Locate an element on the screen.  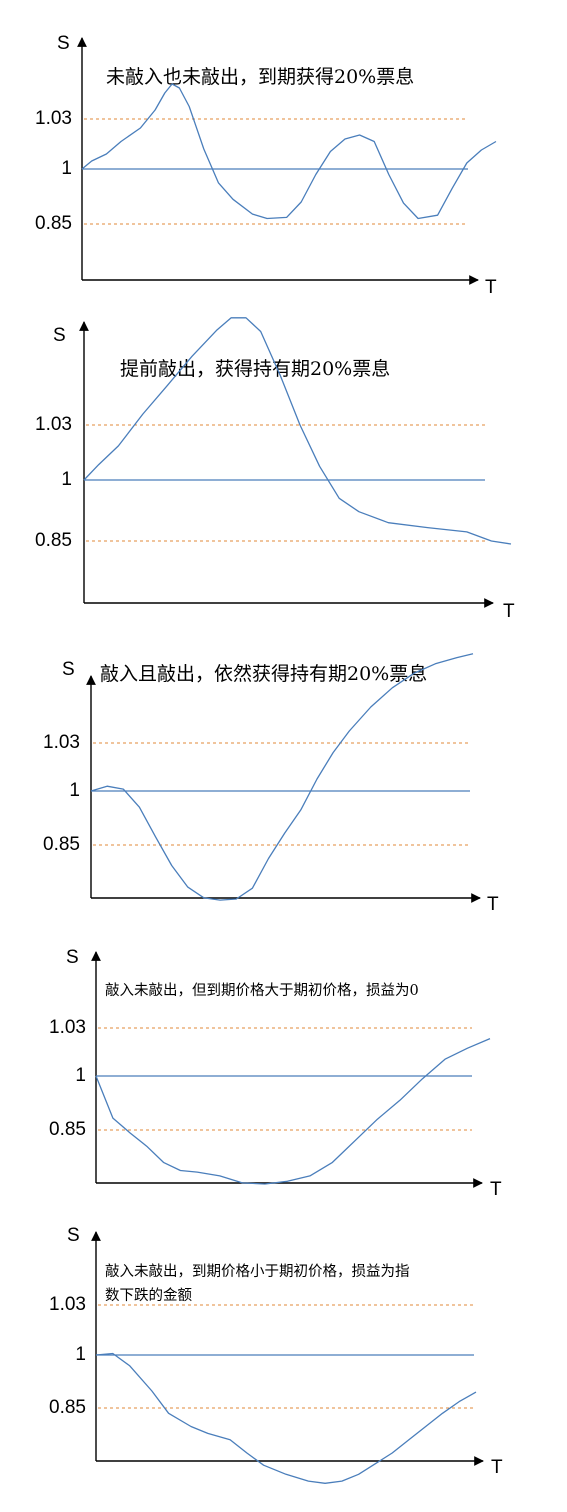
scenario-caption: 未敲入也未敲出，到期获得20%票息 is located at coordinates (260, 77).